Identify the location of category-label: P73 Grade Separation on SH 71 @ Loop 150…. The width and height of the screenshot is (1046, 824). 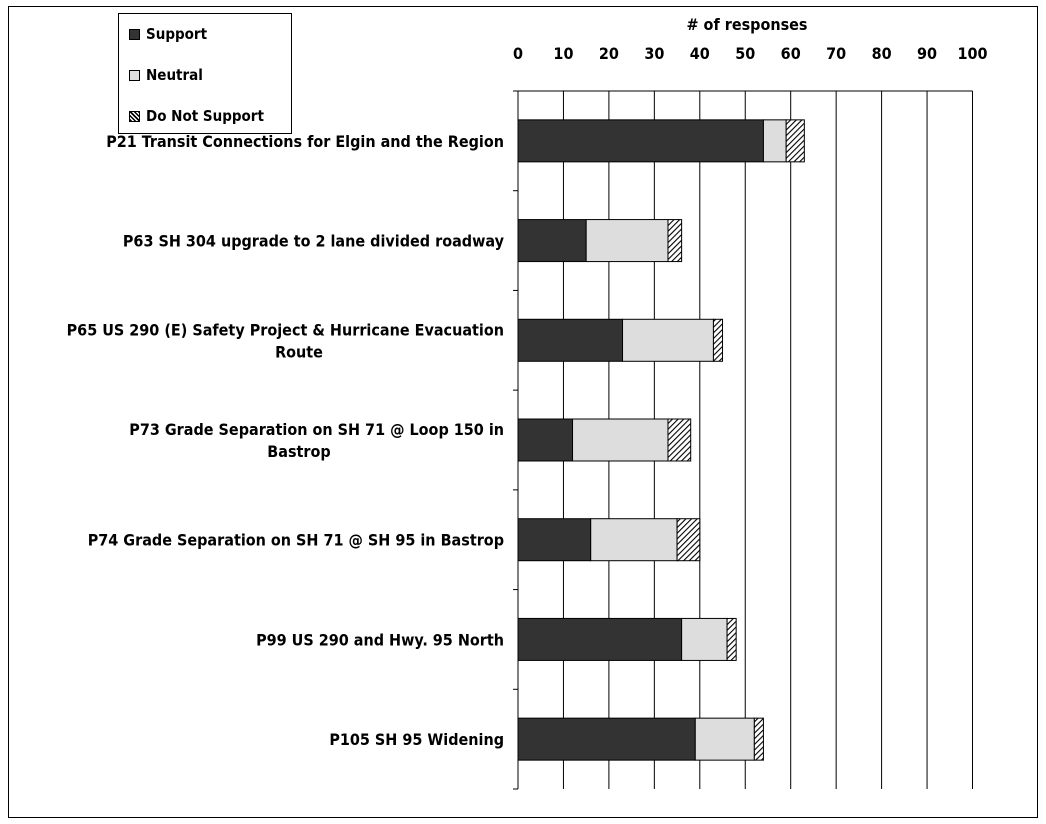
(316, 429).